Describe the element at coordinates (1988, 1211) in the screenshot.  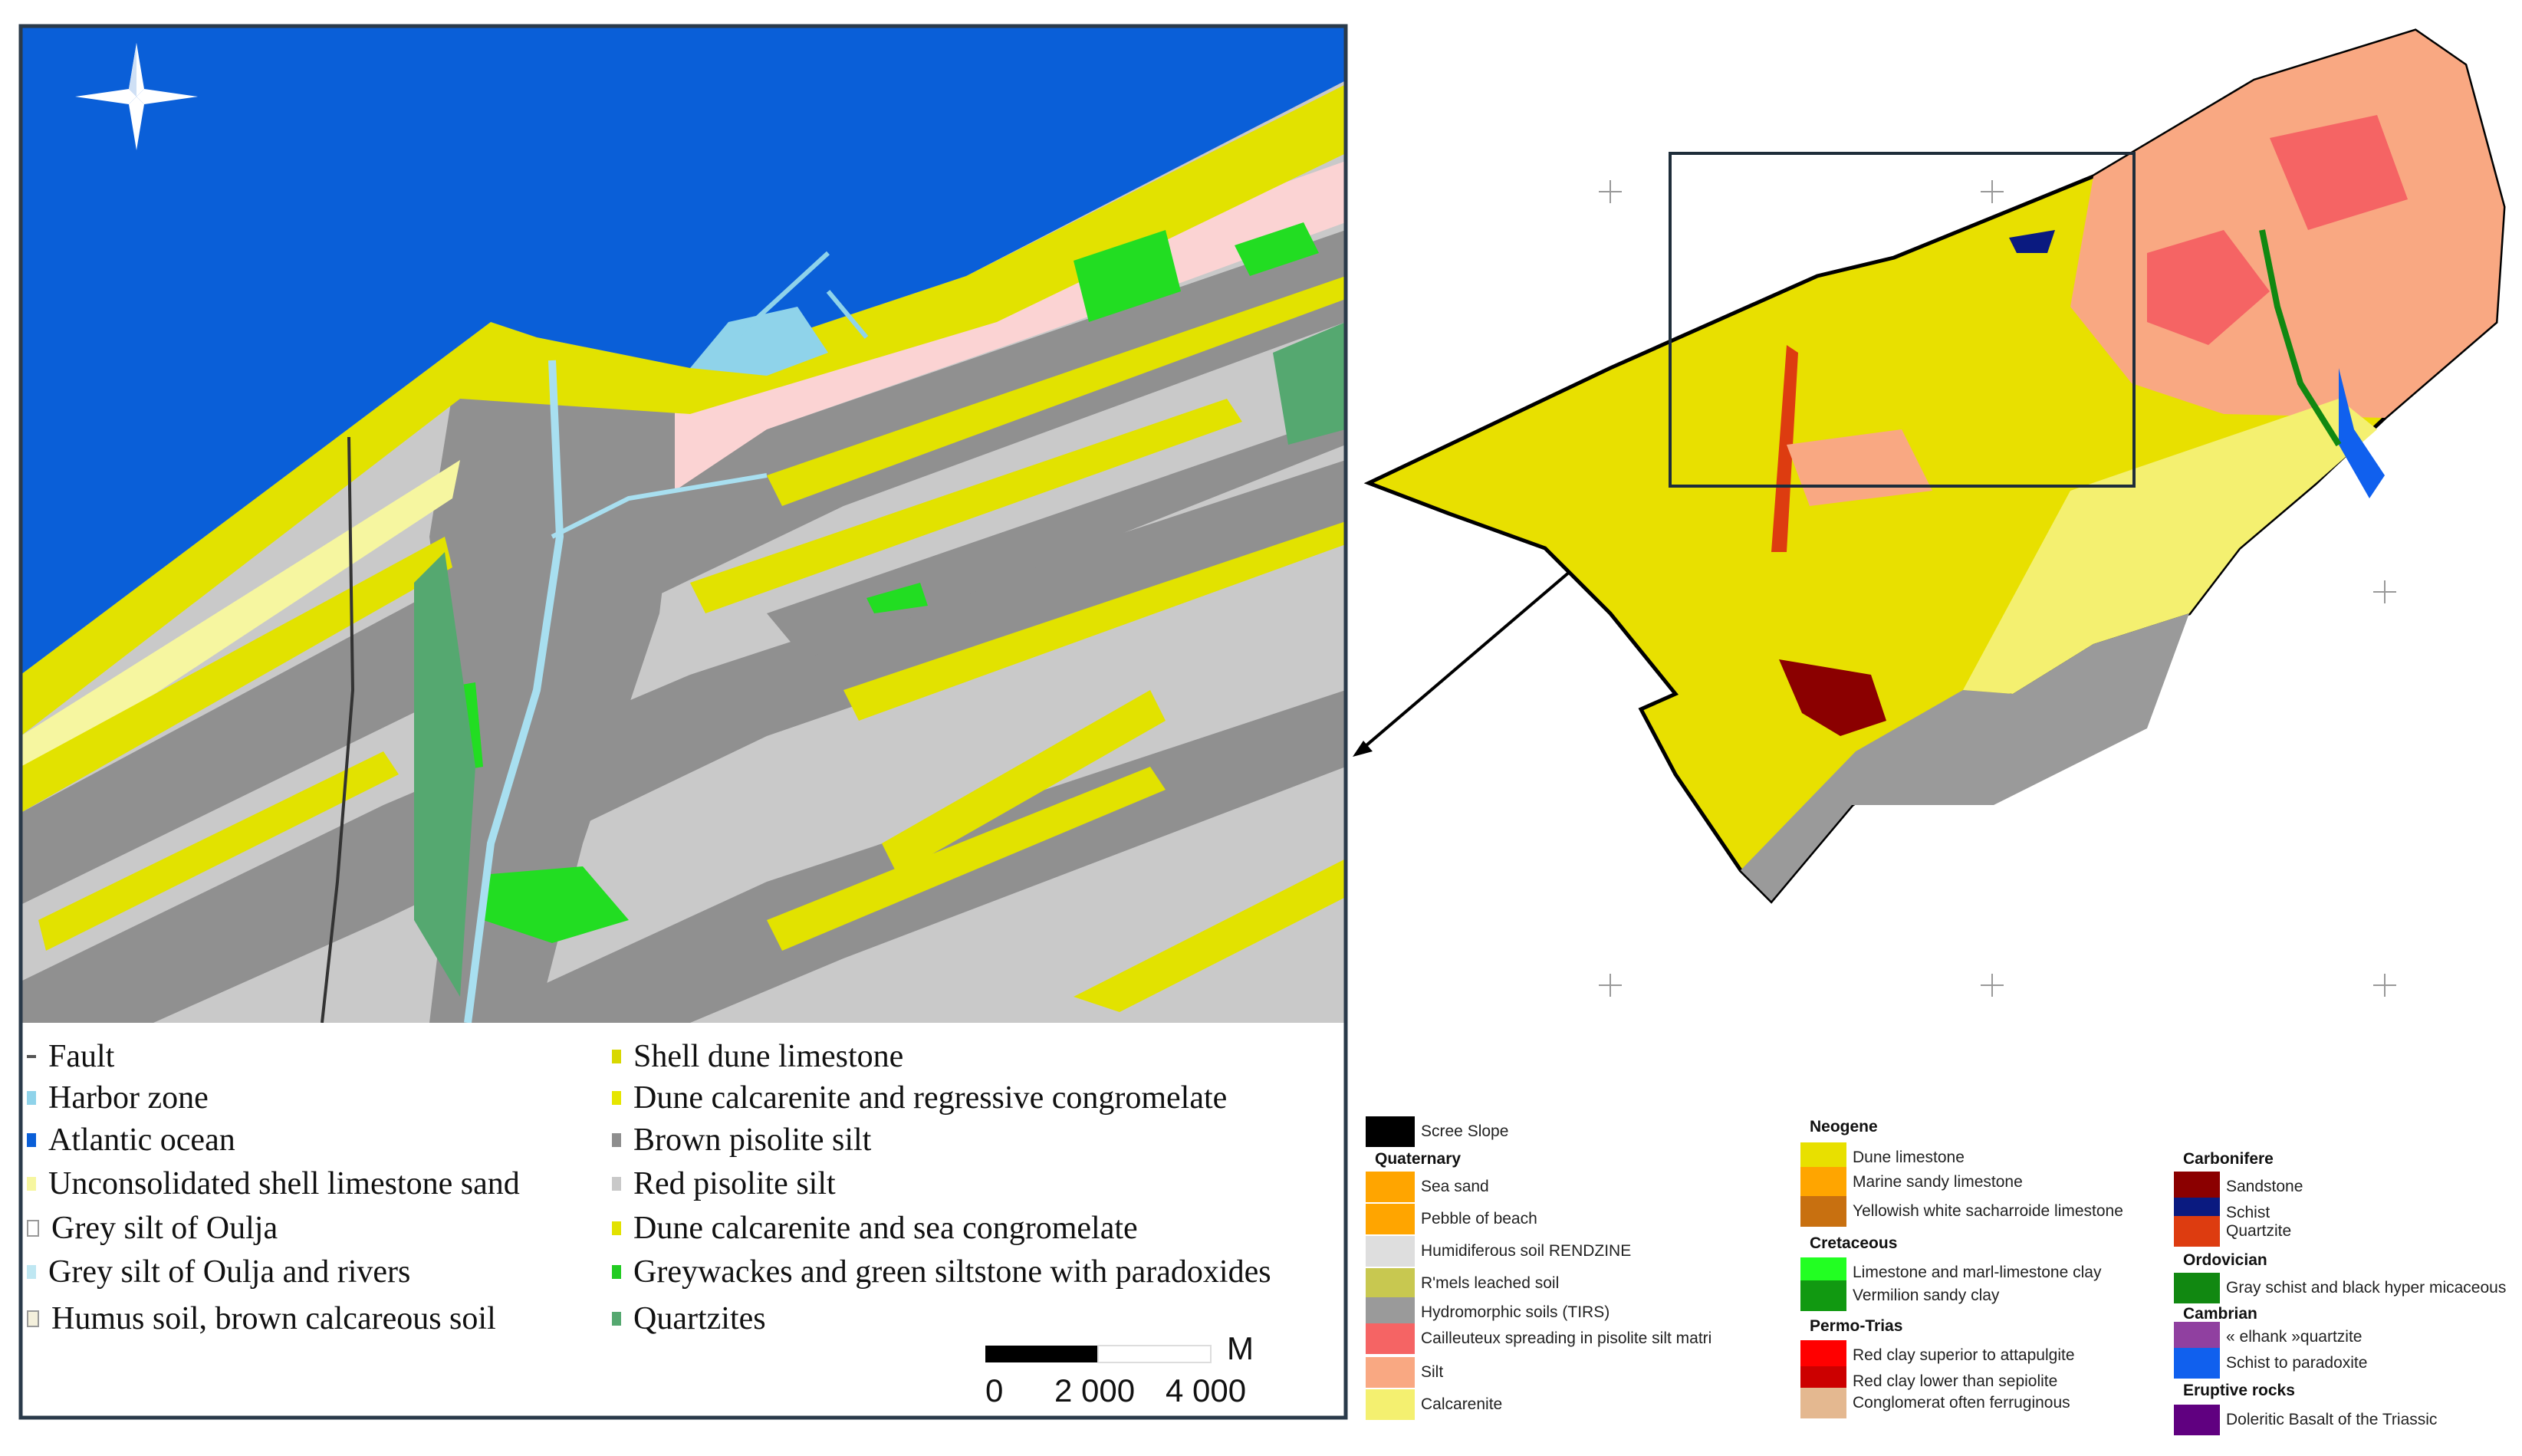
I see `legend-label: Yellowish white sacharroide limestone` at that location.